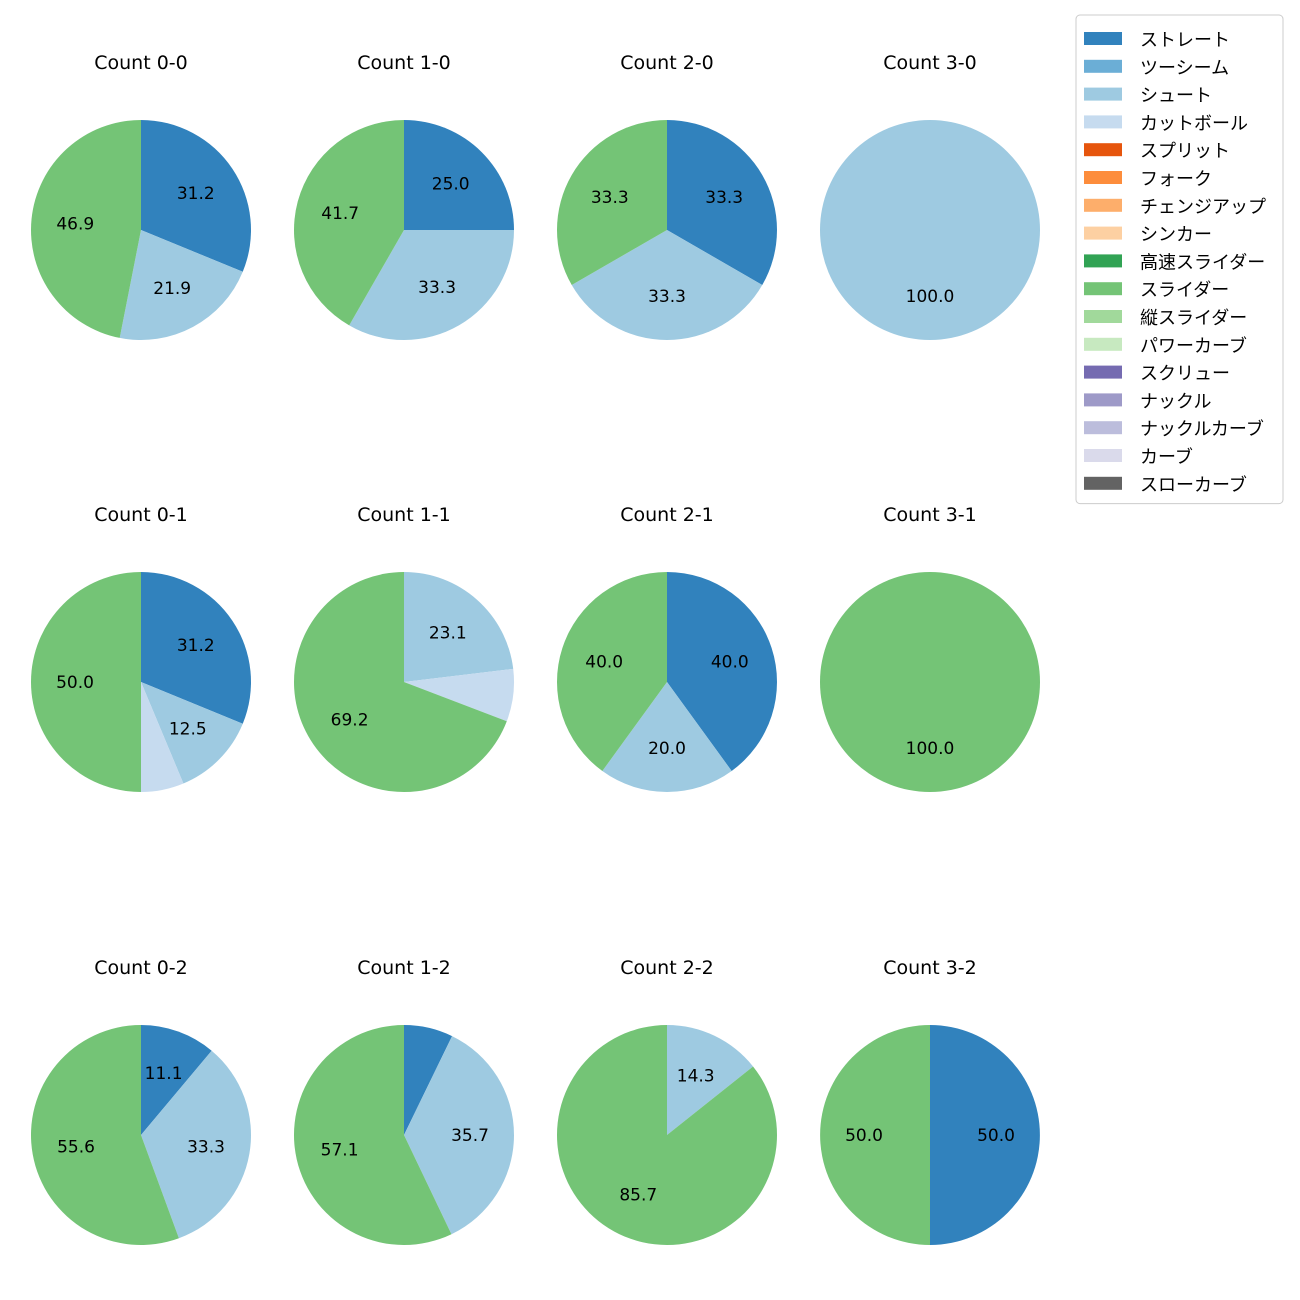  I want to click on pie-chart: Count 0-1 31.2 12.5 50.0, so click(141, 648).